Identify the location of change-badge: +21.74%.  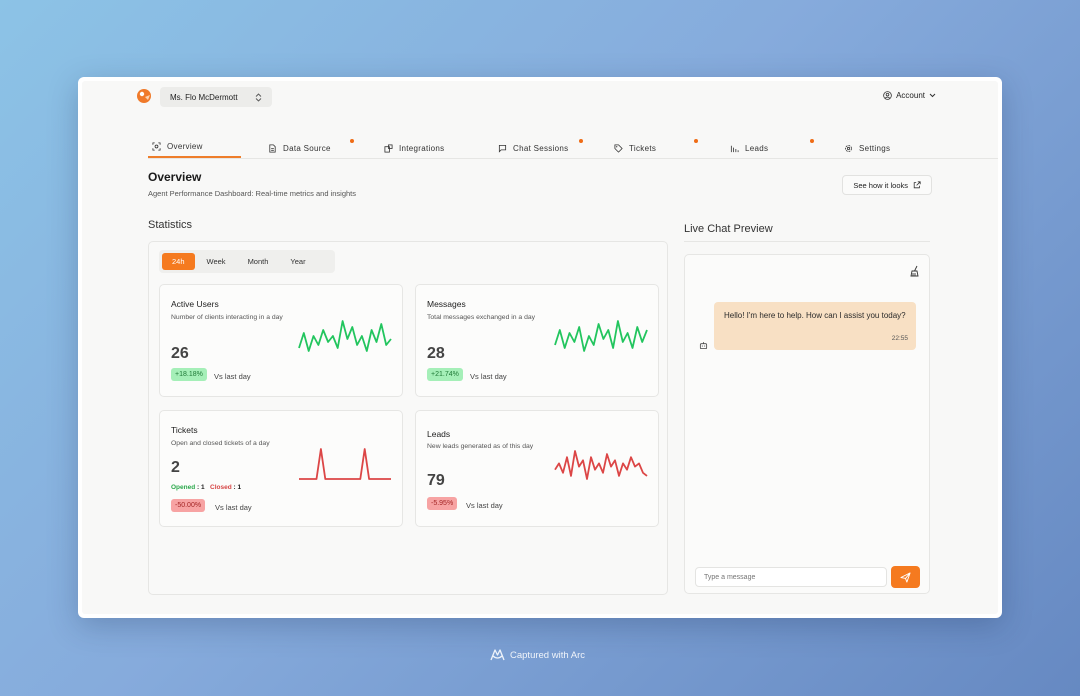
(445, 374).